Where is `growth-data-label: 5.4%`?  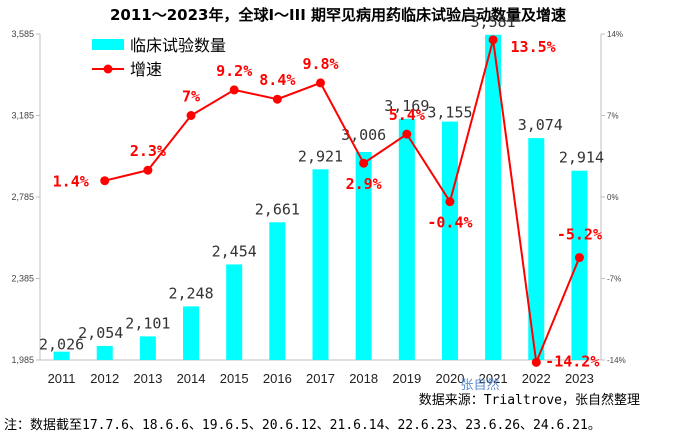
growth-data-label: 5.4% is located at coordinates (407, 115).